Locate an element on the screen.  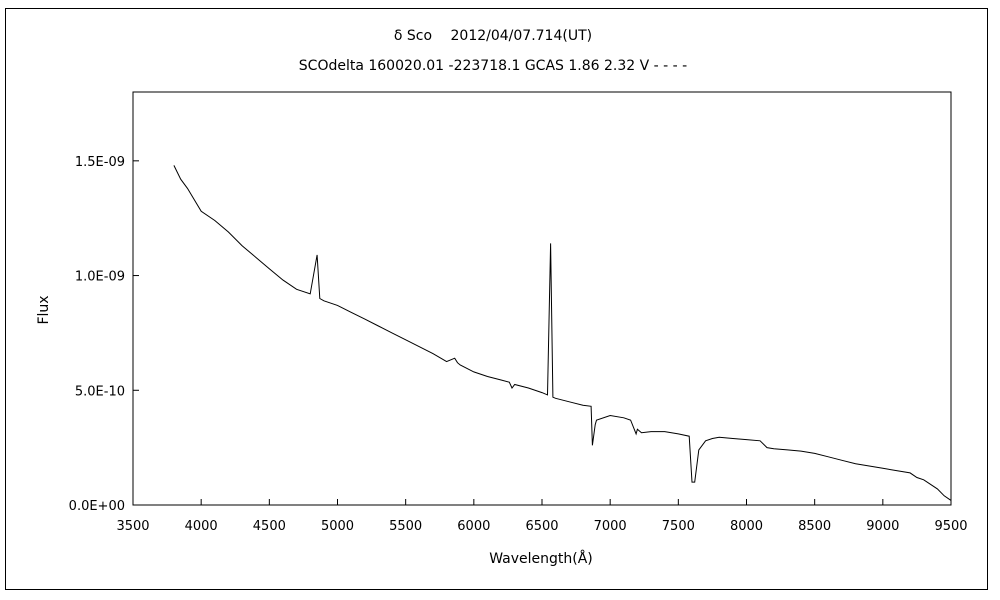
x-tick-label: 4500 is located at coordinates (269, 526).